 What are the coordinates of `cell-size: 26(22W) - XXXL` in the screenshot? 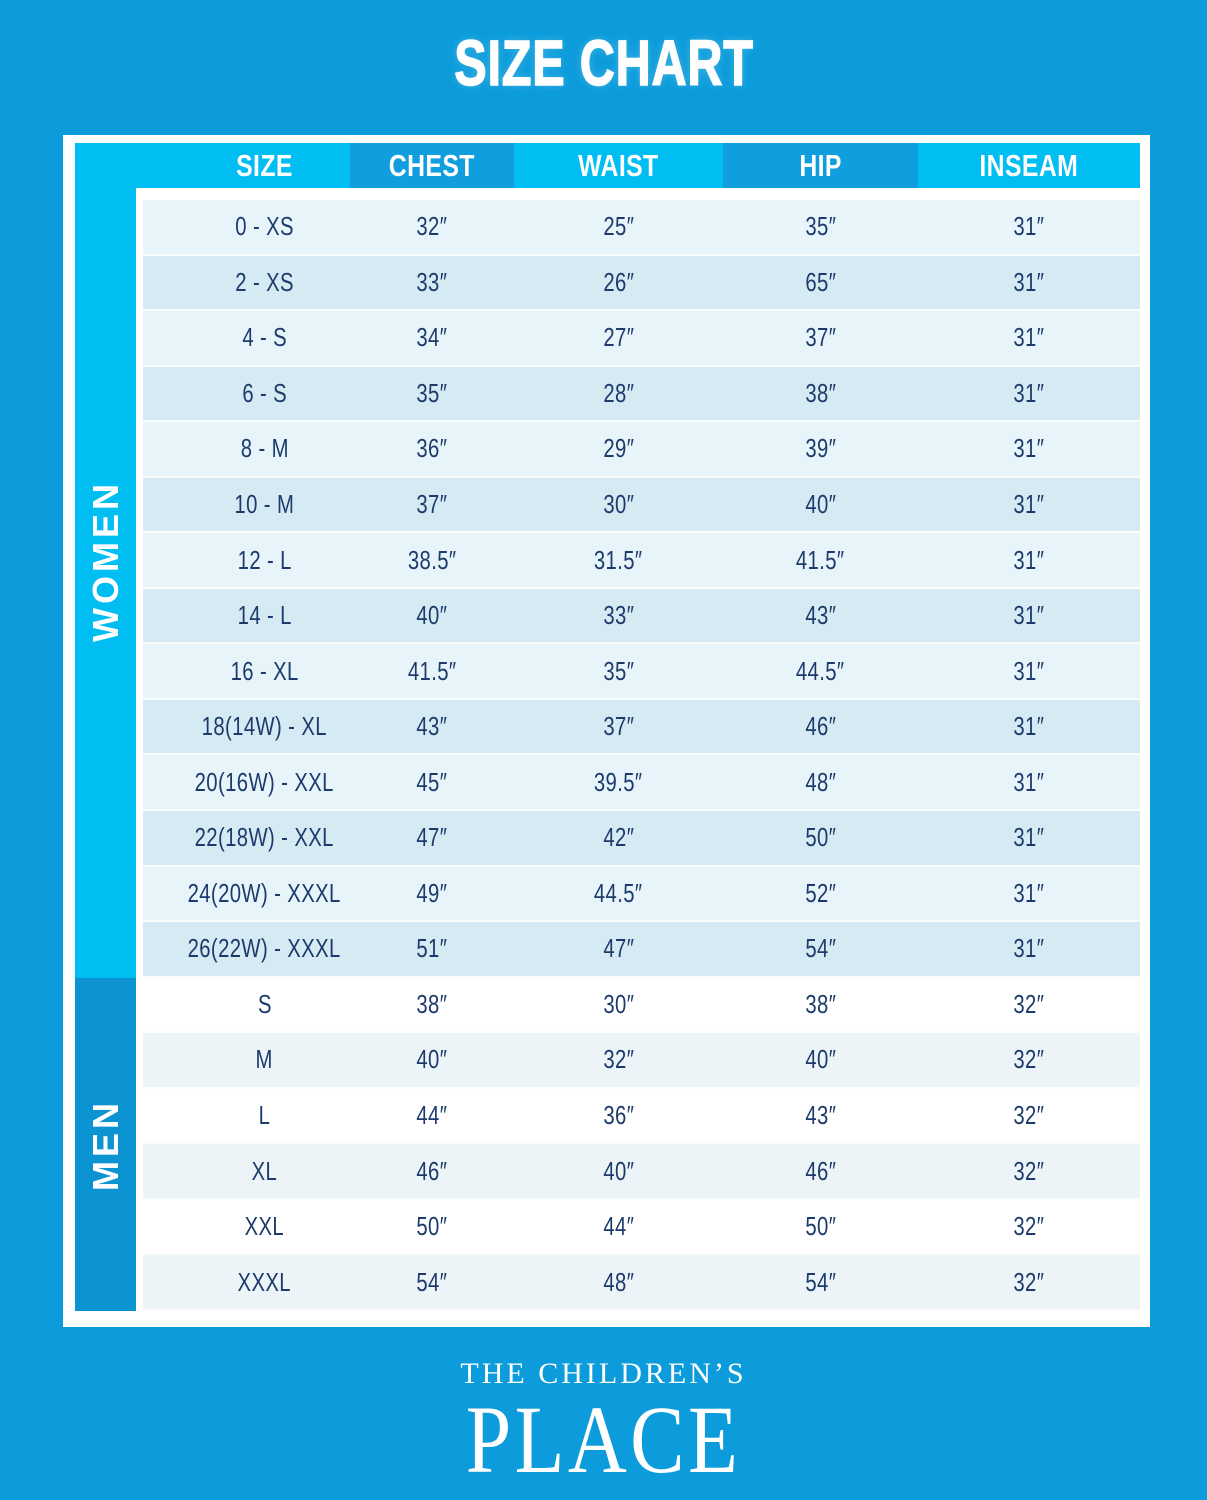 It's located at (246, 949).